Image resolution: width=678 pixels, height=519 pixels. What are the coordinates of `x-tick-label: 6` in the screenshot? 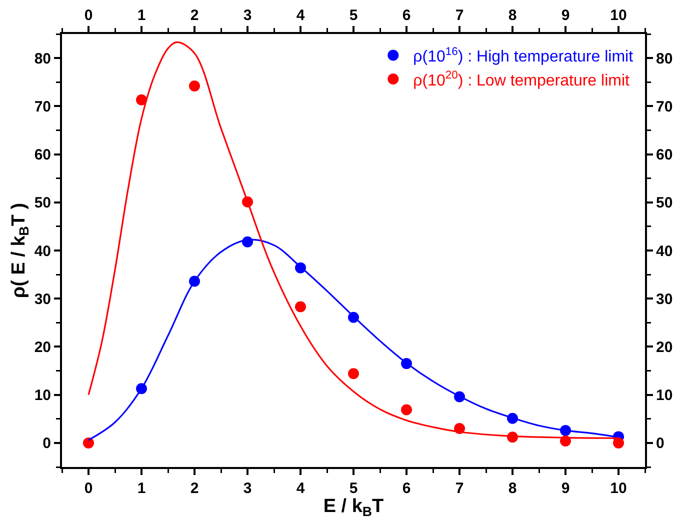 It's located at (406, 15).